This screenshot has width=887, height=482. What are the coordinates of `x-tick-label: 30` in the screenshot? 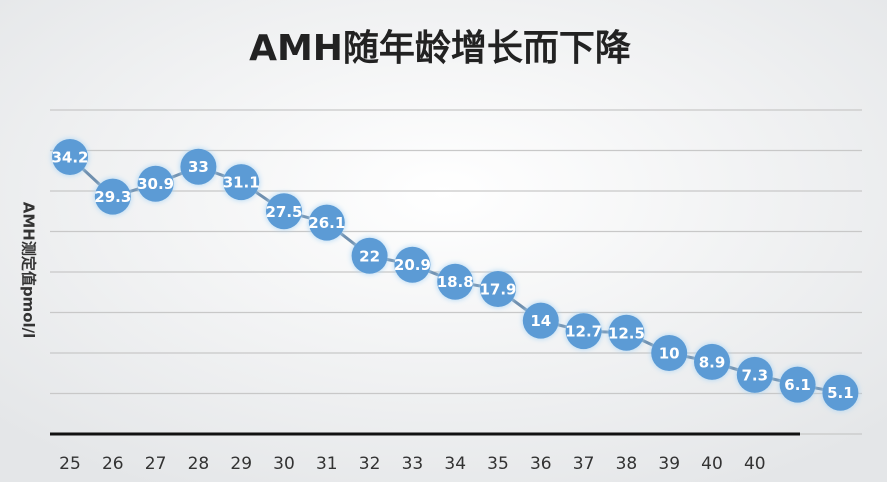 It's located at (284, 464).